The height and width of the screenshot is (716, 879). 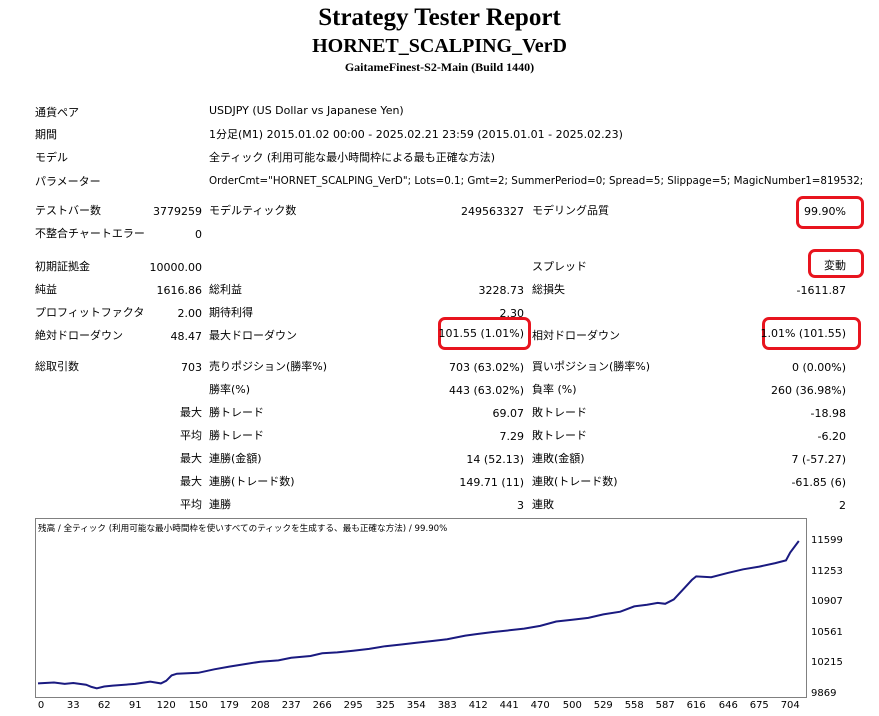 What do you see at coordinates (501, 290) in the screenshot?
I see `gross-profit-value: 3228.73` at bounding box center [501, 290].